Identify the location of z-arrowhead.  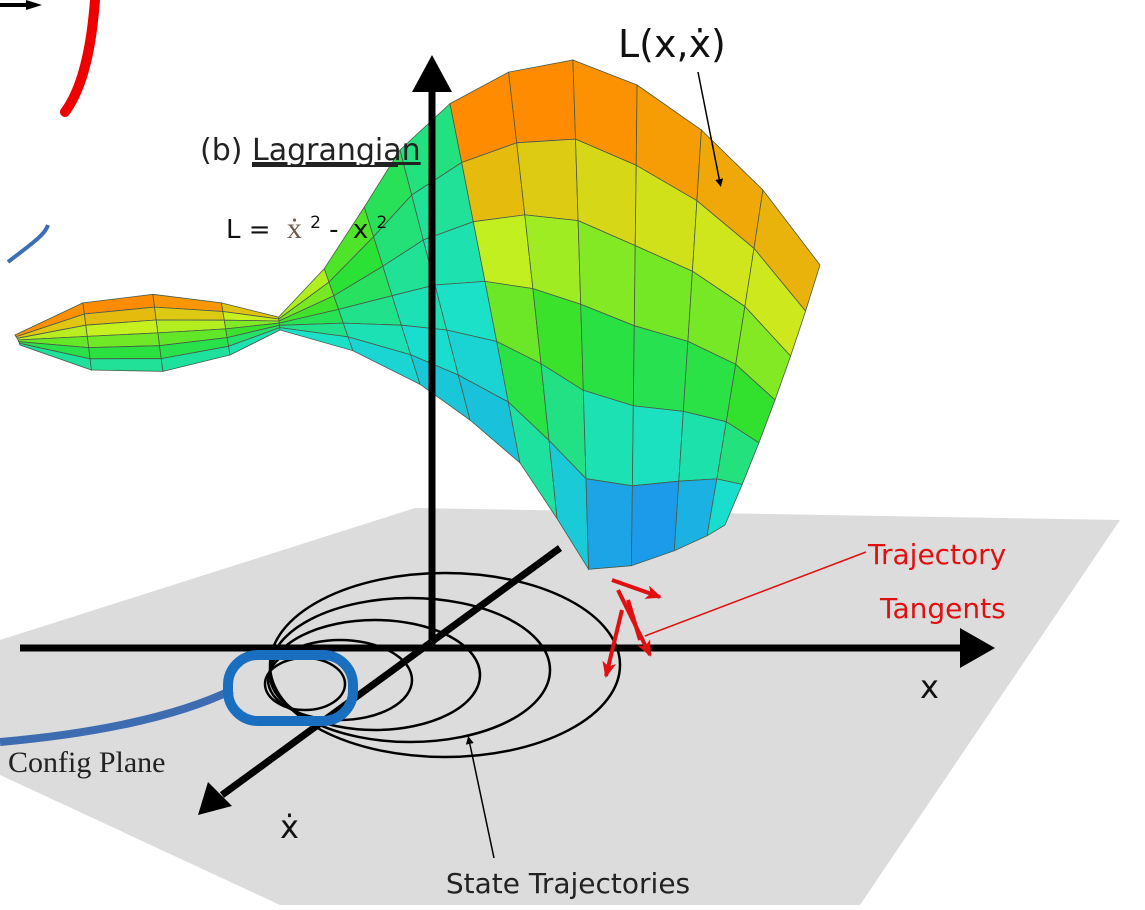
(432, 73).